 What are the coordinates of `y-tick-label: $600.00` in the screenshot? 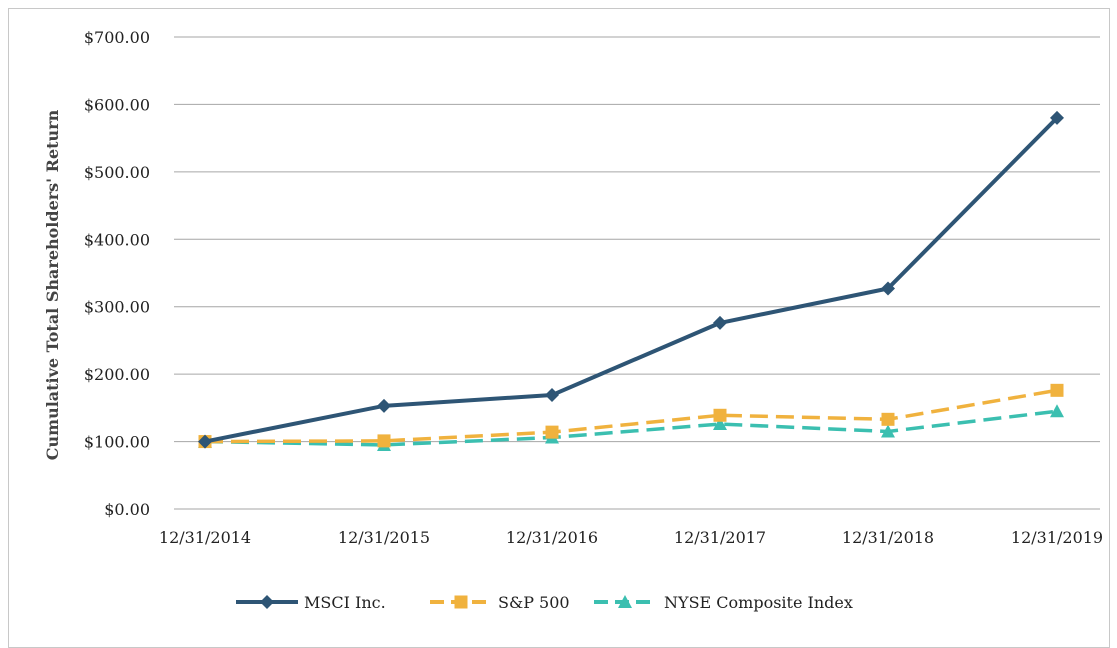 It's located at (117, 104).